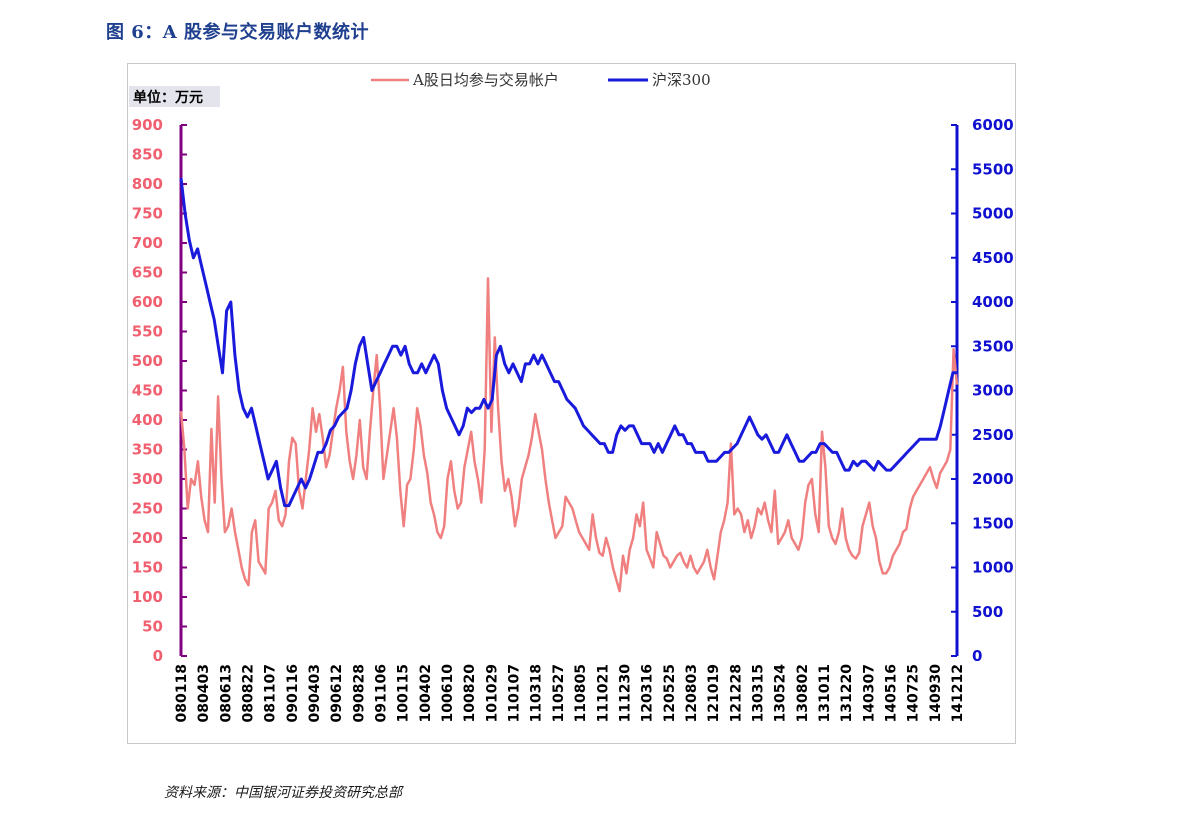 Image resolution: width=1191 pixels, height=820 pixels. Describe the element at coordinates (987, 612) in the screenshot. I see `right-tick-label: 500` at that location.